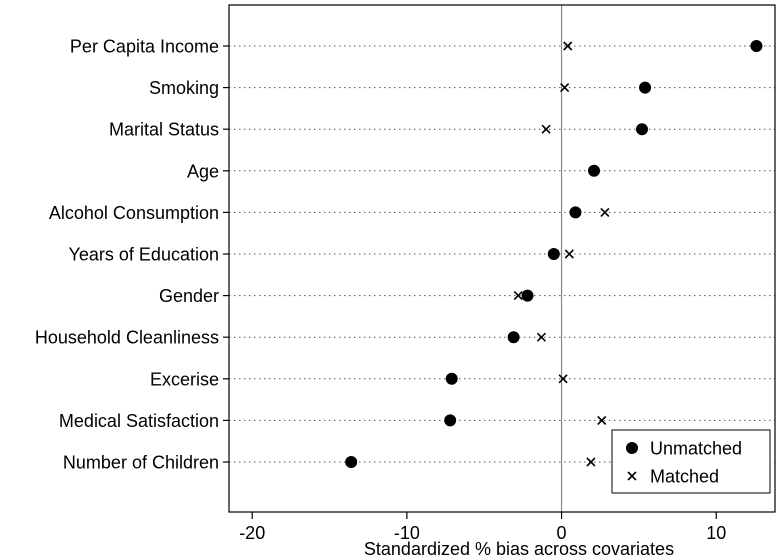 The width and height of the screenshot is (780, 559). Describe the element at coordinates (139, 421) in the screenshot. I see `category-label: Medical Satisfaction` at that location.